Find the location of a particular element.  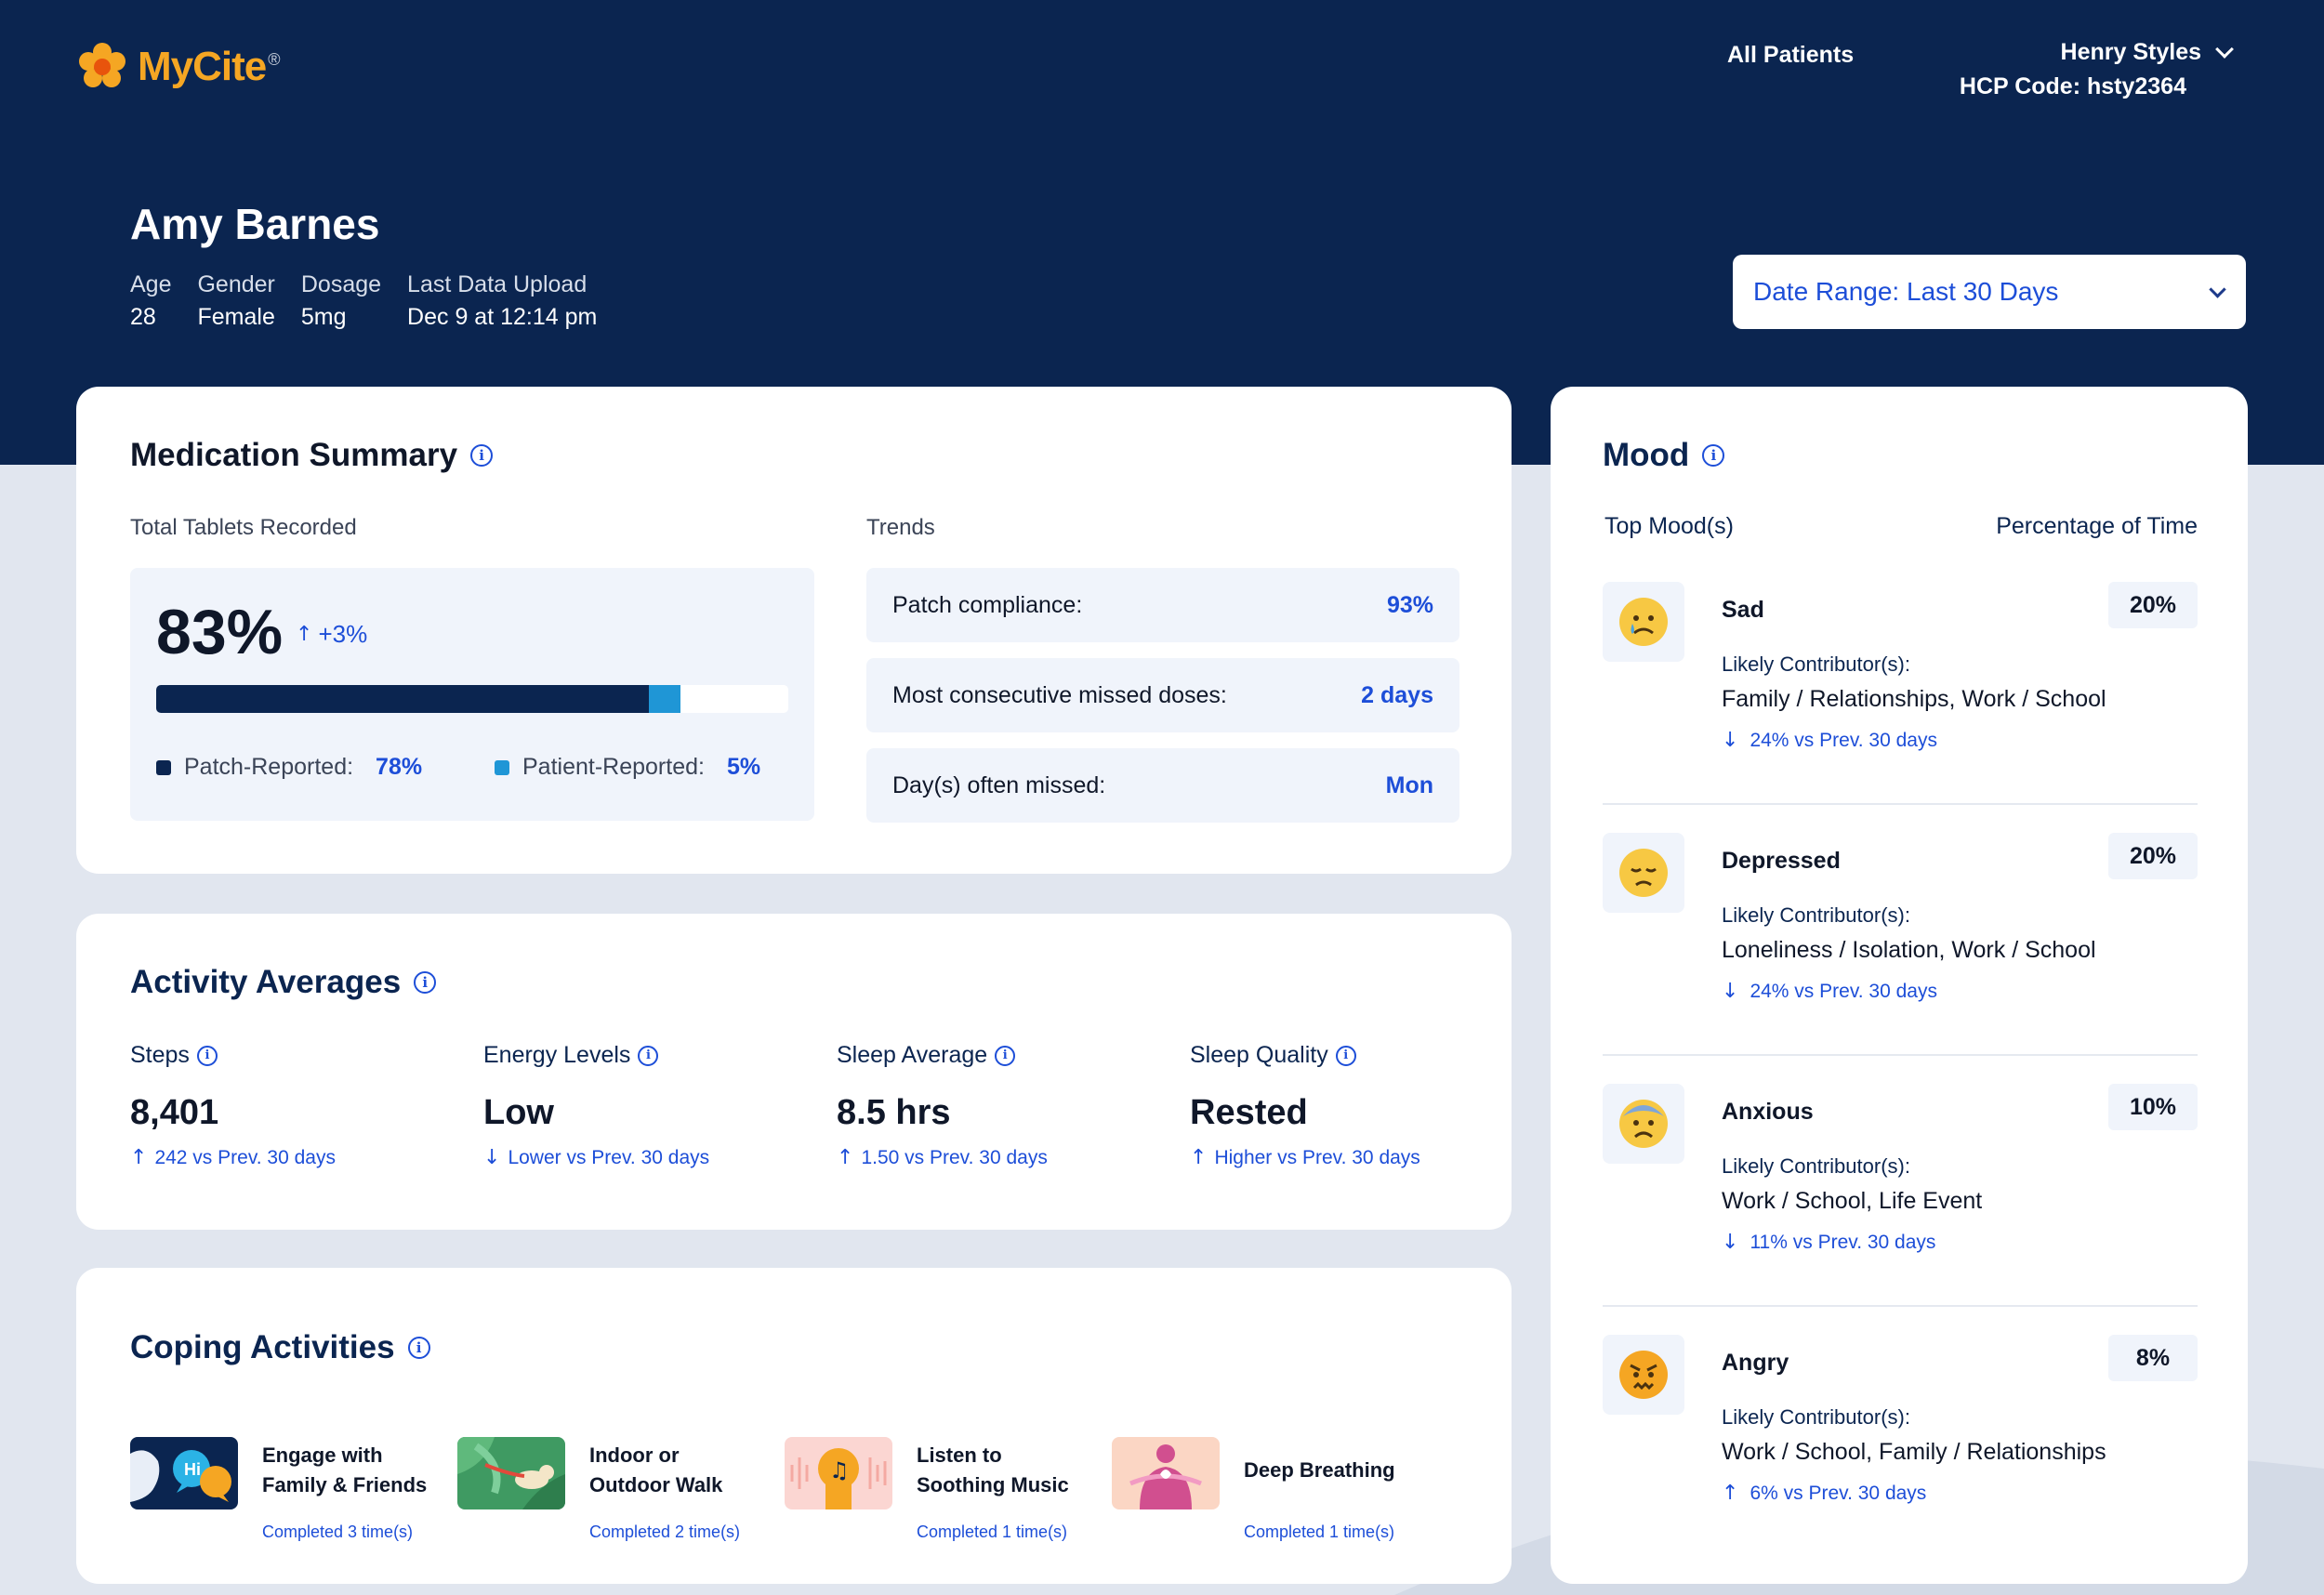

user-name-row: Henry Styles is located at coordinates (2097, 52).